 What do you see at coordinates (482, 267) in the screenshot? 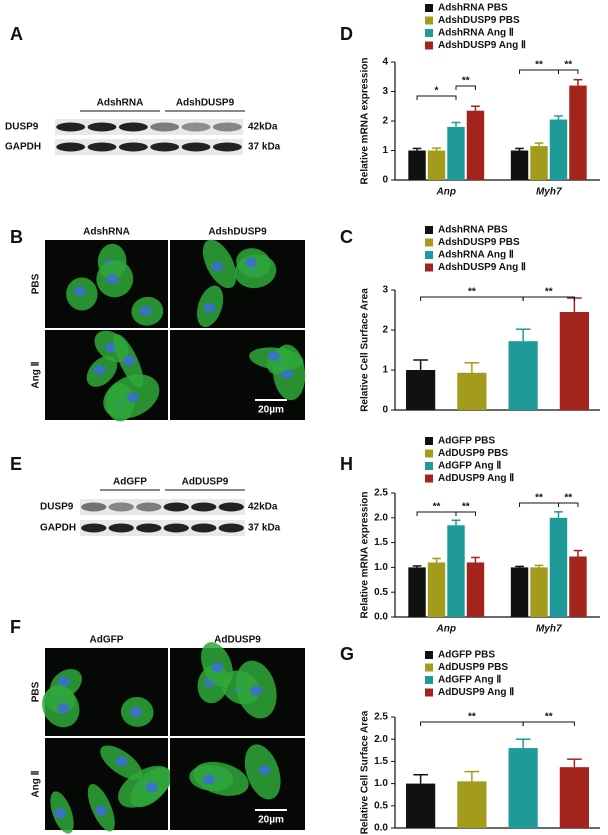
I see `legend-label: AdshDUSP9 Ang Ⅱ` at bounding box center [482, 267].